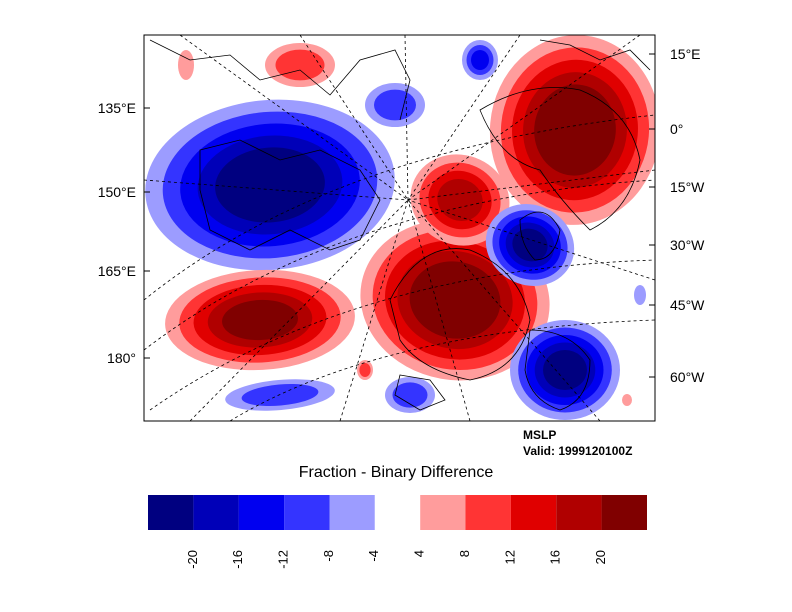 This screenshot has width=792, height=612. Describe the element at coordinates (396, 472) in the screenshot. I see `colorbar-title: Fraction - Binary Difference` at that location.